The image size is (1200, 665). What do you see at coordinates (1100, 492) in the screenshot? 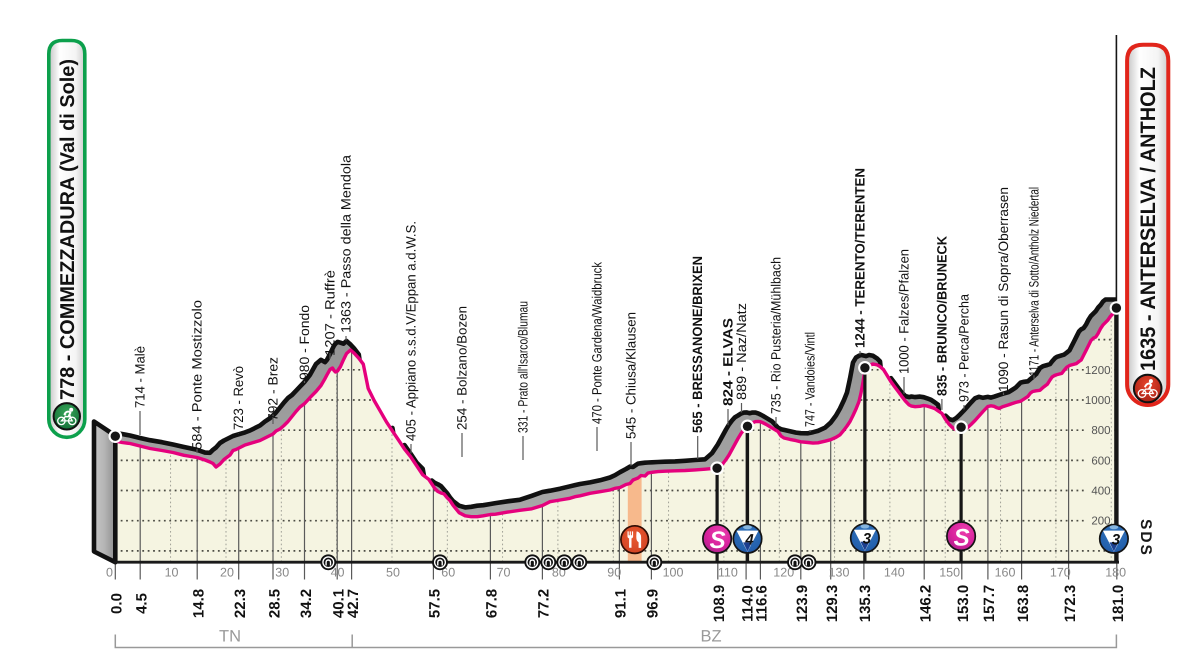
I see `svg-text: 400` at bounding box center [1100, 492].